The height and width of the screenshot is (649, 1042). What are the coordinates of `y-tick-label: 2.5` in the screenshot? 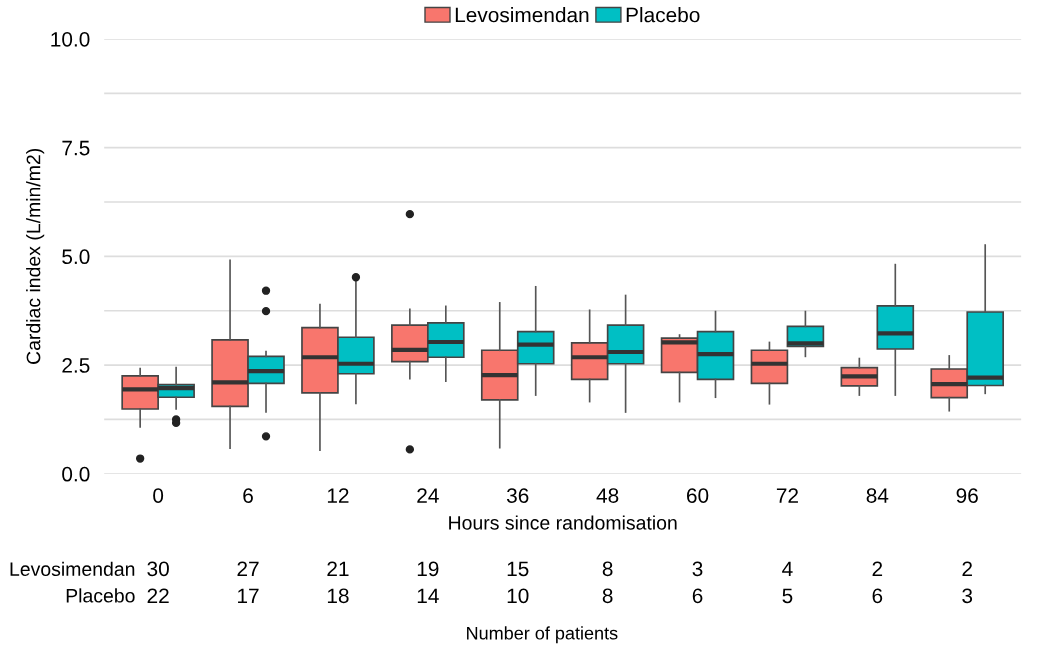 It's located at (76, 365).